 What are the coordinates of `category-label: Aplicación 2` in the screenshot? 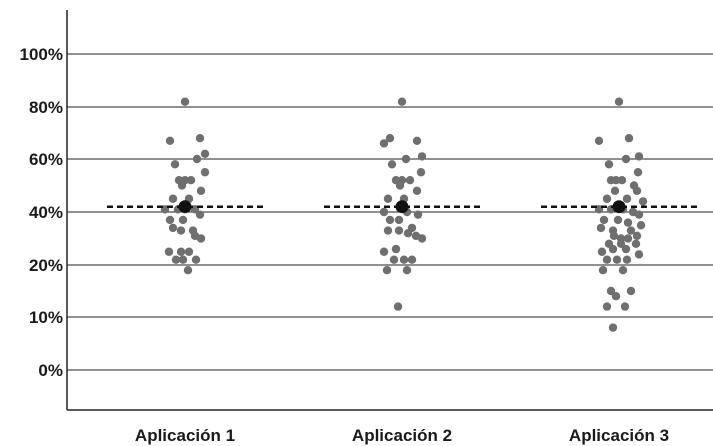 It's located at (402, 435).